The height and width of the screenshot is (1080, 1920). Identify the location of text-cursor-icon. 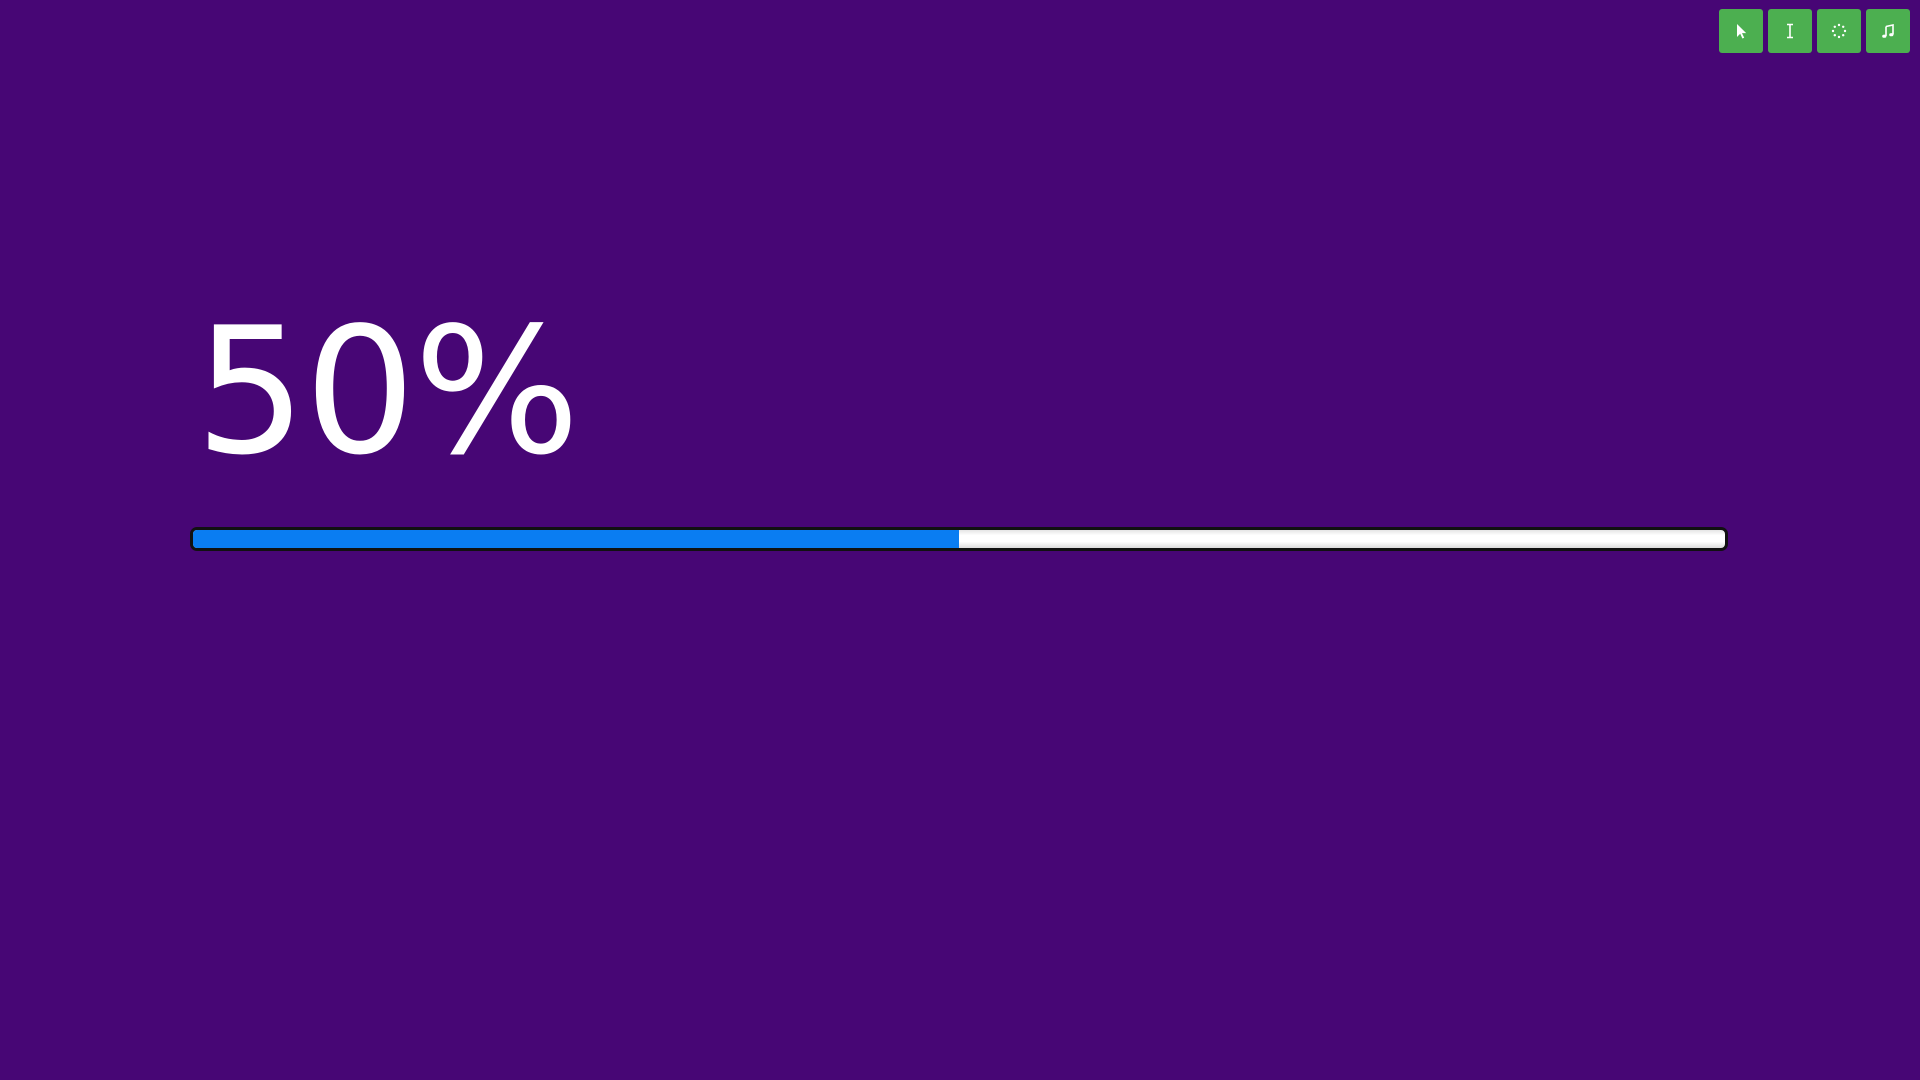
(1790, 31).